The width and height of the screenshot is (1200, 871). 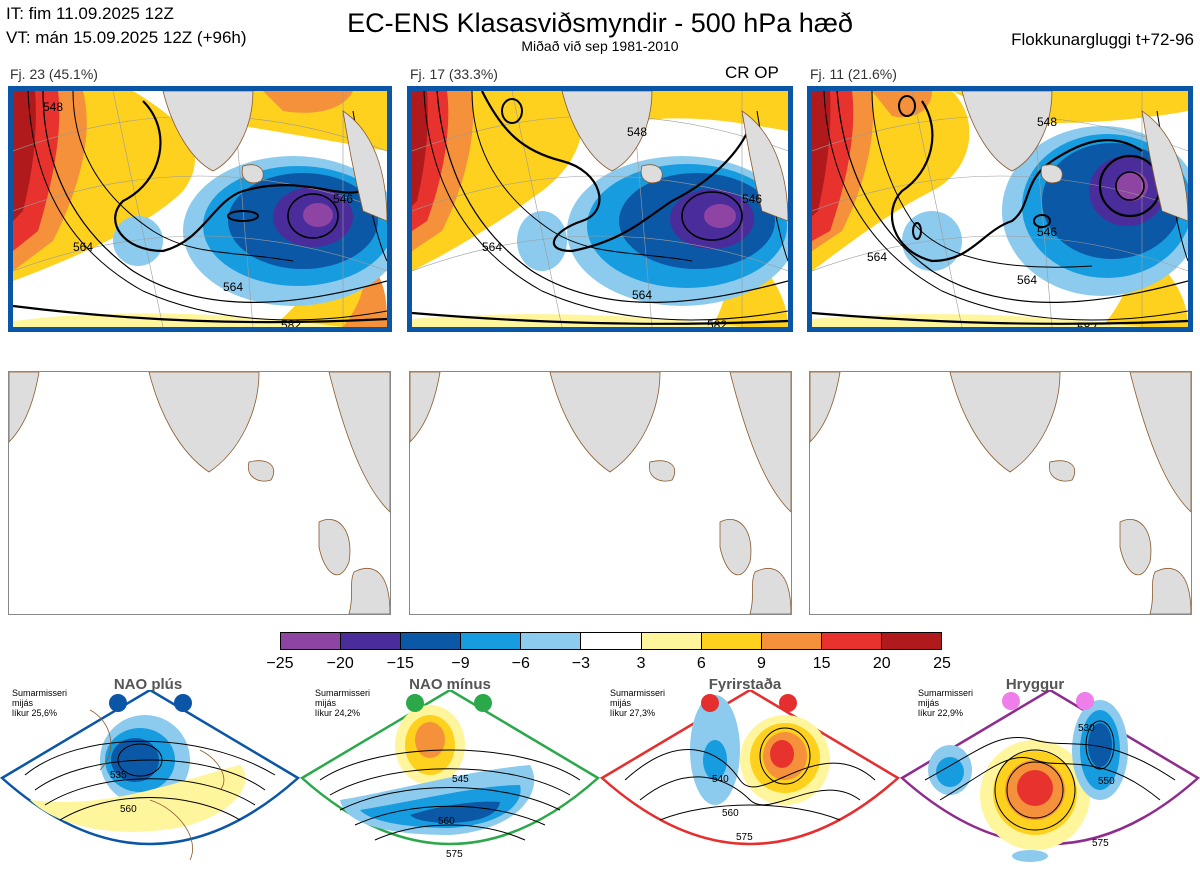 What do you see at coordinates (641, 663) in the screenshot?
I see `colorbar-tick-label: 3` at bounding box center [641, 663].